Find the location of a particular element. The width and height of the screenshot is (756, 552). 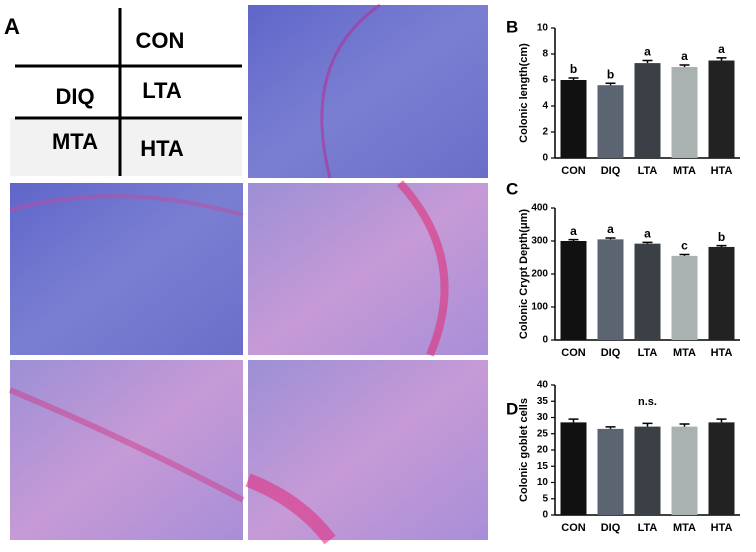

y-tick-label: 20 is located at coordinates (543, 450).